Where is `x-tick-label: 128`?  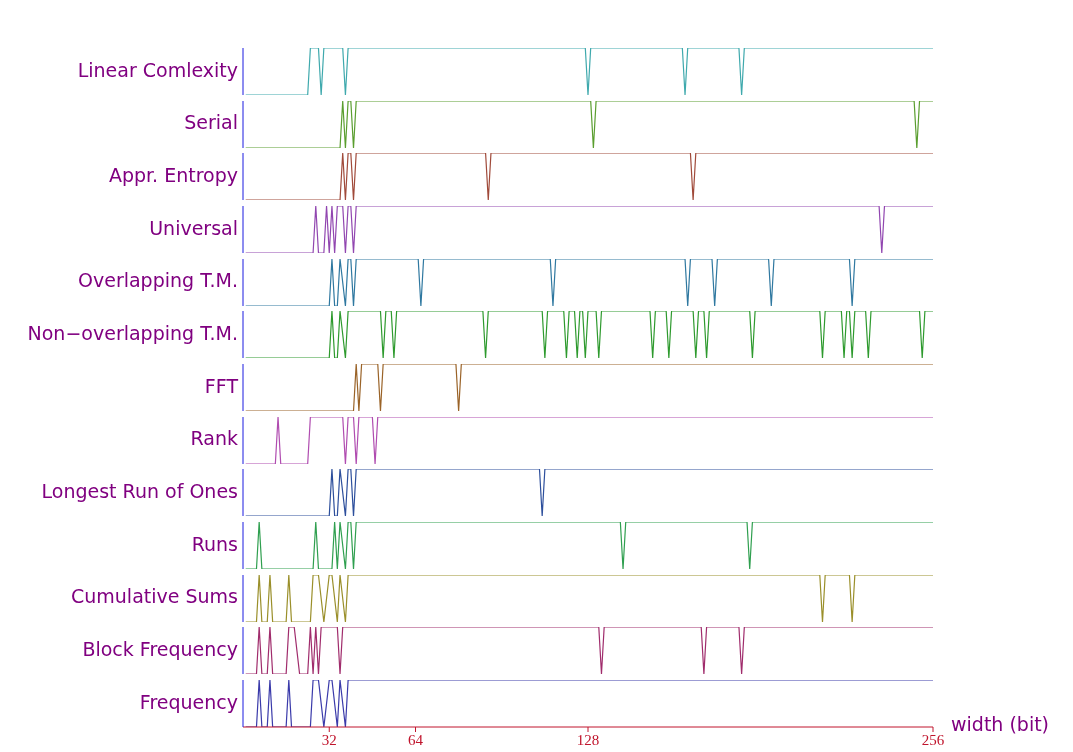 x-tick-label: 128 is located at coordinates (588, 739).